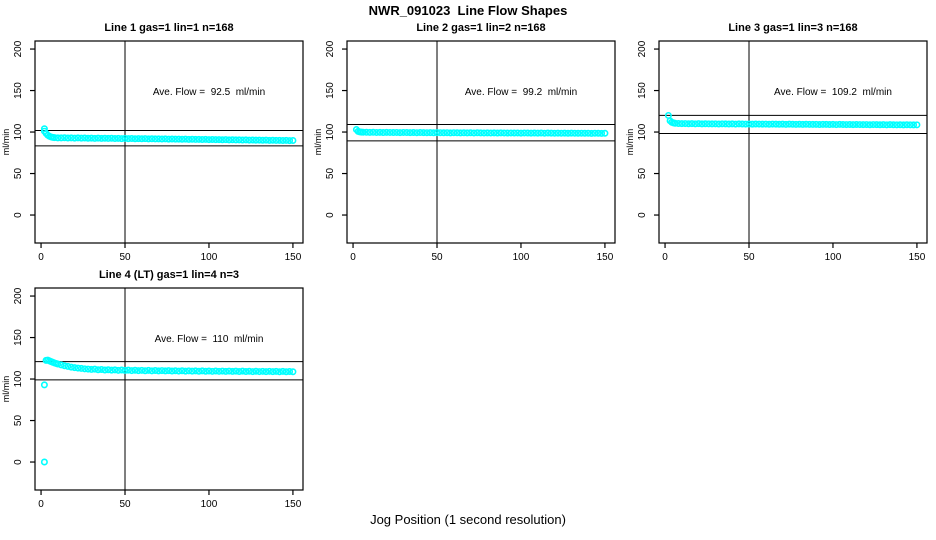 Image resolution: width=936 pixels, height=540 pixels. I want to click on y-tick-label: 50, so click(18, 421).